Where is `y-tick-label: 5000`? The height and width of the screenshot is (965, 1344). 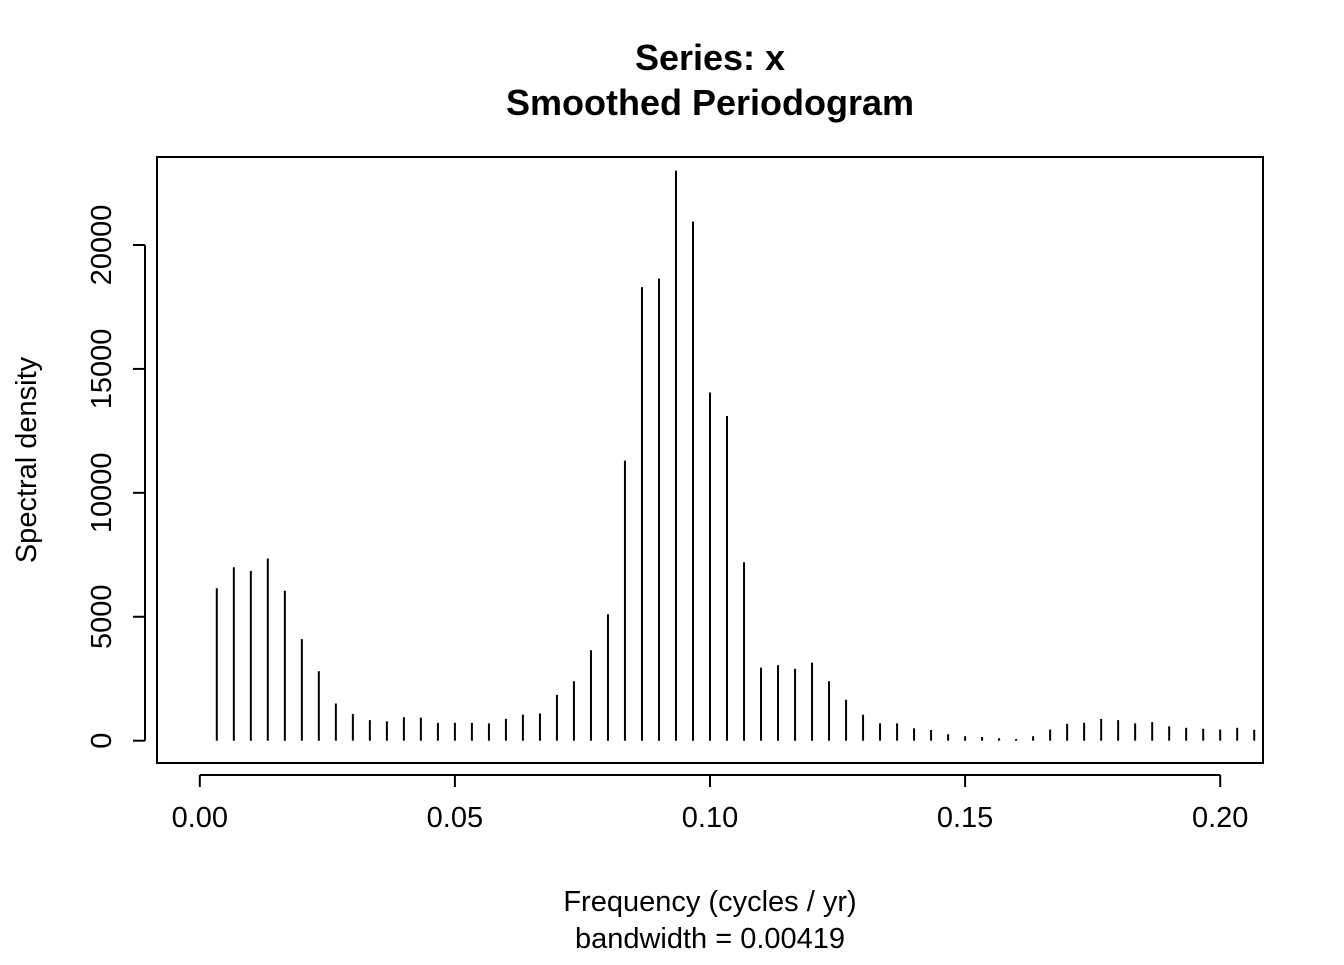
y-tick-label: 5000 is located at coordinates (102, 617).